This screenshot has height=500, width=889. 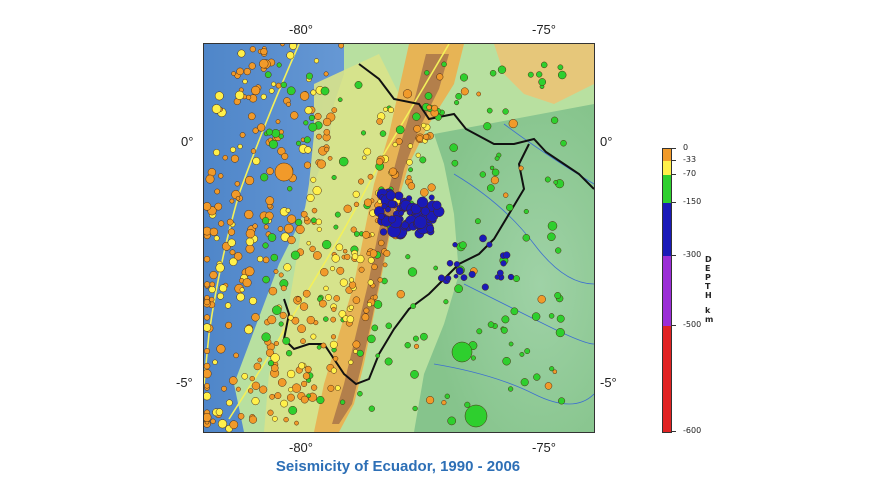 What do you see at coordinates (606, 141) in the screenshot?
I see `right-tick-0: 0°` at bounding box center [606, 141].